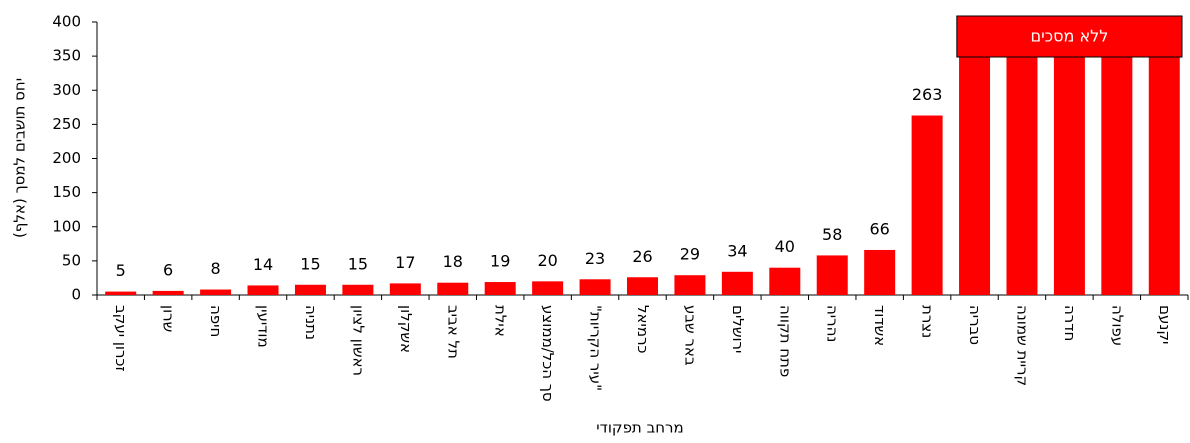 Image resolution: width=1190 pixels, height=443 pixels. What do you see at coordinates (1117, 325) in the screenshot?
I see `x-tick-label: עפולה` at bounding box center [1117, 325].